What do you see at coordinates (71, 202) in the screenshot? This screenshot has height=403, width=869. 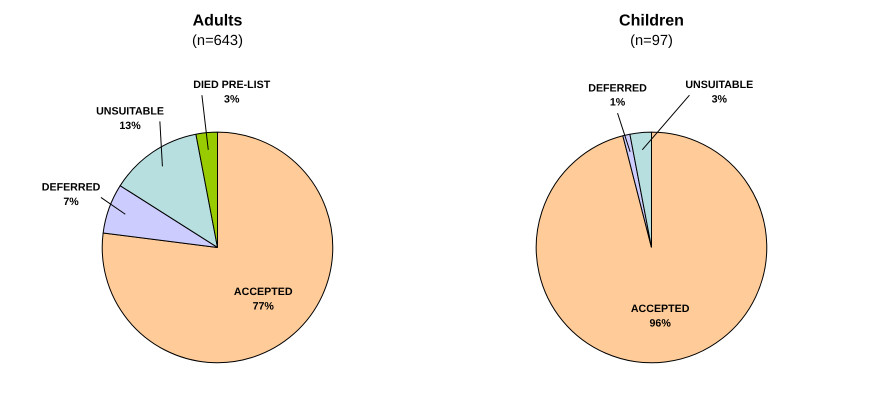 I see `data-label: 7%` at bounding box center [71, 202].